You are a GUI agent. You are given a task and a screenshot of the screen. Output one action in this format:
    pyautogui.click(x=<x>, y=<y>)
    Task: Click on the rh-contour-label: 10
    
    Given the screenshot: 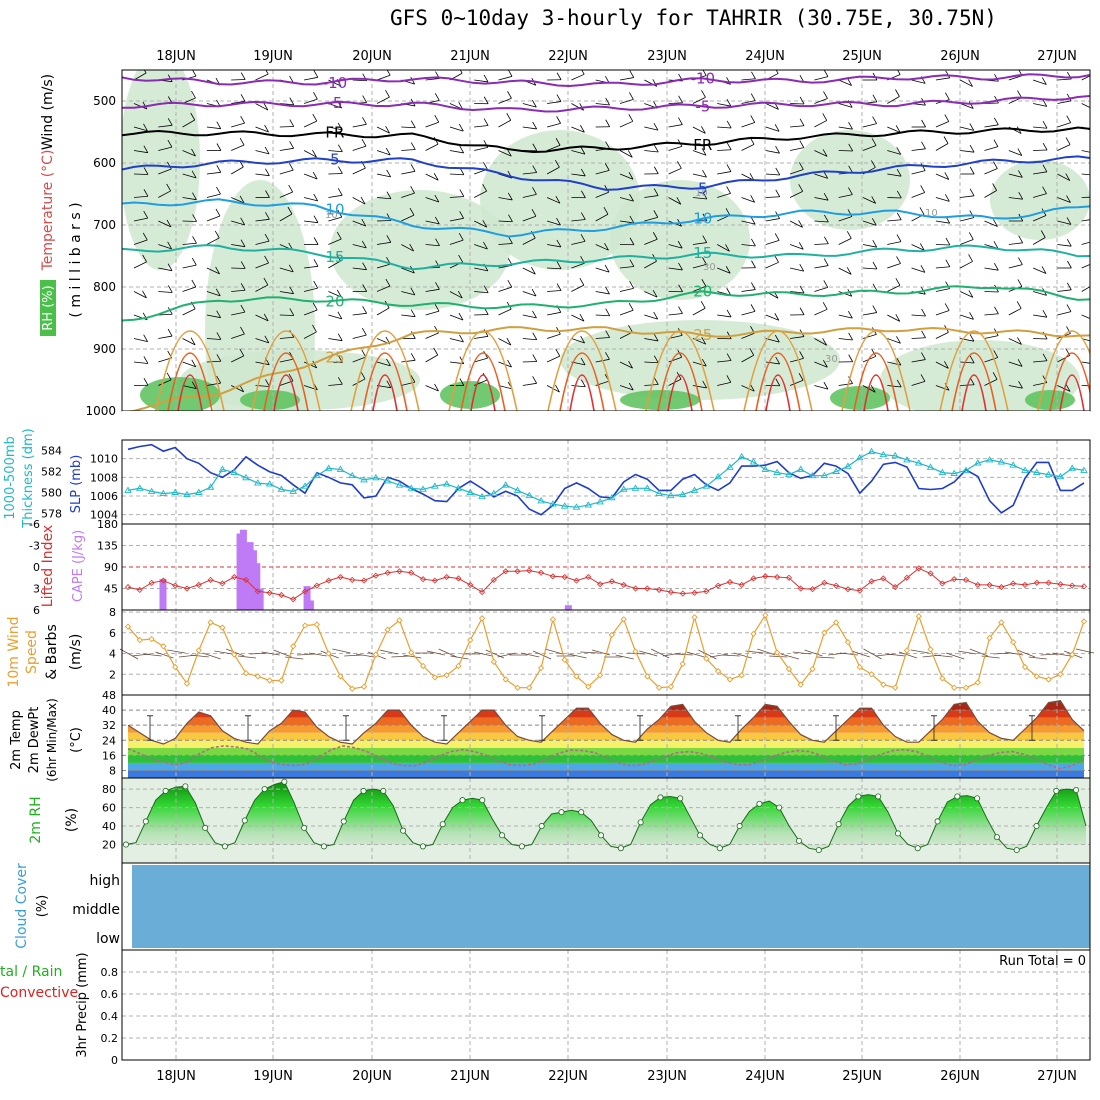 What is the action you would take?
    pyautogui.click(x=931, y=213)
    